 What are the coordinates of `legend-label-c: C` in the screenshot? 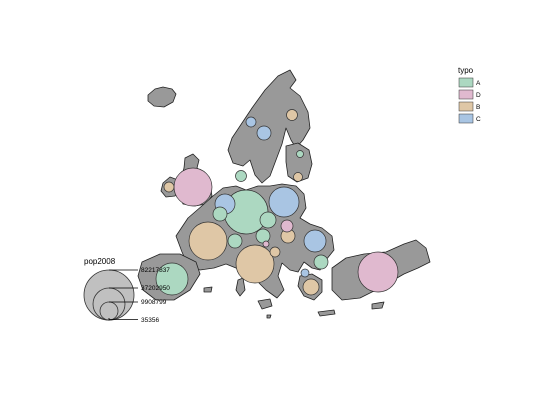 It's located at (478, 119).